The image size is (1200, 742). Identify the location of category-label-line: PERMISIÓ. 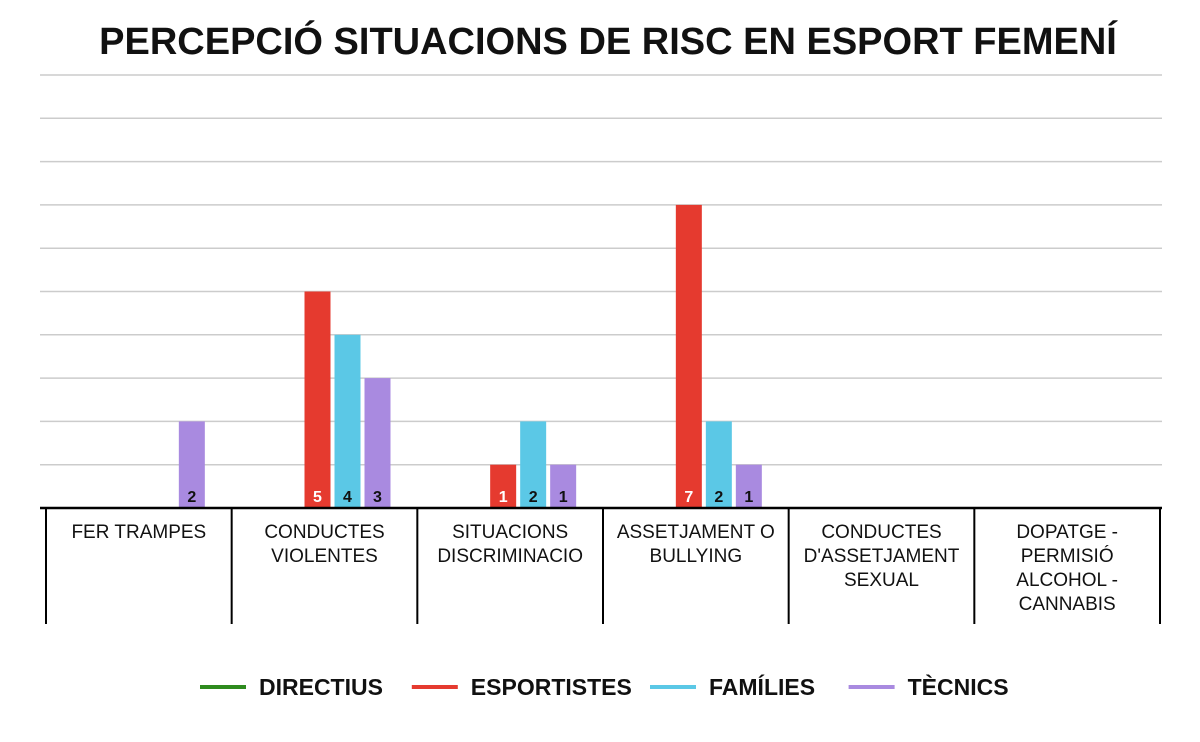
(1067, 556).